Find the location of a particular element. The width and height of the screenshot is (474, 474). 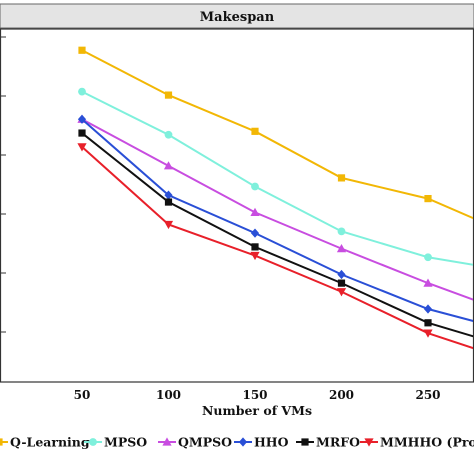

chart-title: Makespan is located at coordinates (237, 17).